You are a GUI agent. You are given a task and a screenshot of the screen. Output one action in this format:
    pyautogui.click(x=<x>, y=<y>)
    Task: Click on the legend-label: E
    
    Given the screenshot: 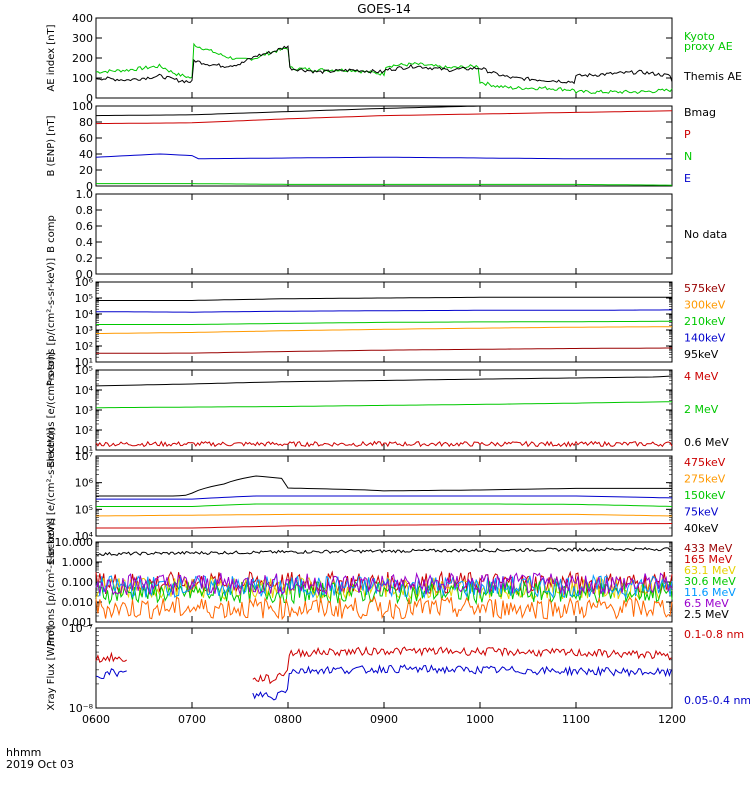 What is the action you would take?
    pyautogui.click(x=687, y=178)
    